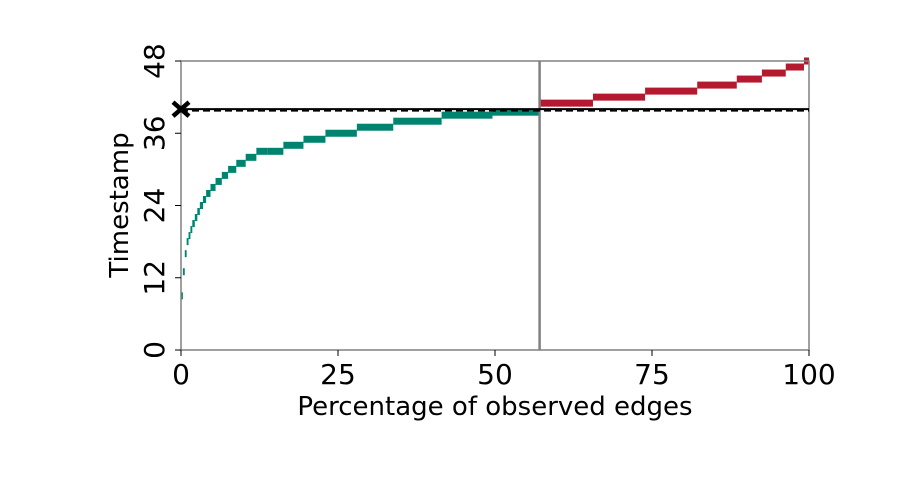  I want to click on y-tick-label-3: 36, so click(154, 133).